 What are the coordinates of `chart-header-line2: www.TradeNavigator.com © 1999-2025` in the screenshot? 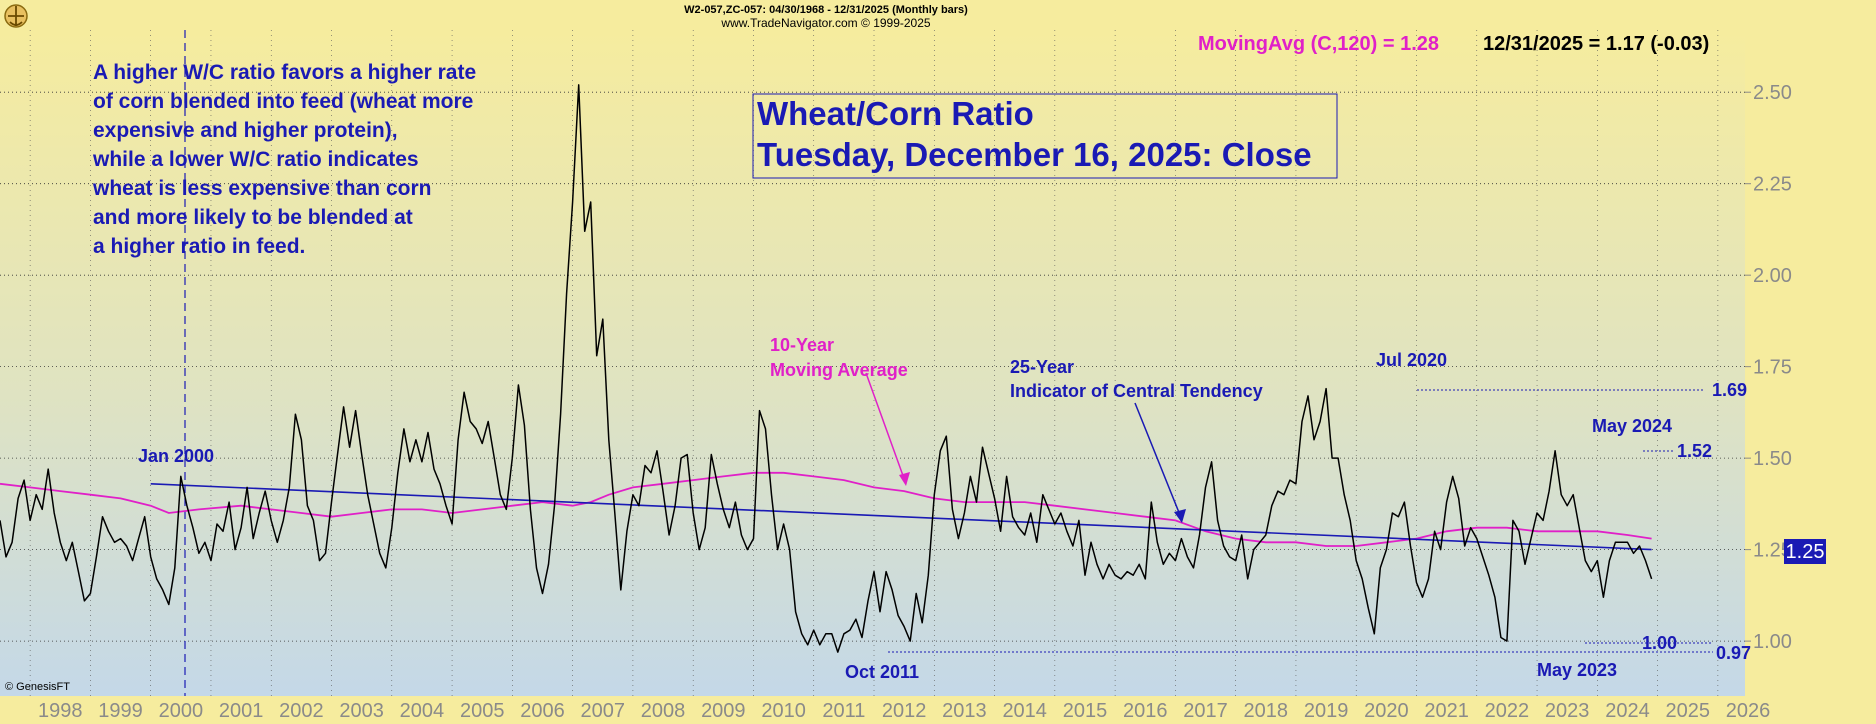 It's located at (825, 23).